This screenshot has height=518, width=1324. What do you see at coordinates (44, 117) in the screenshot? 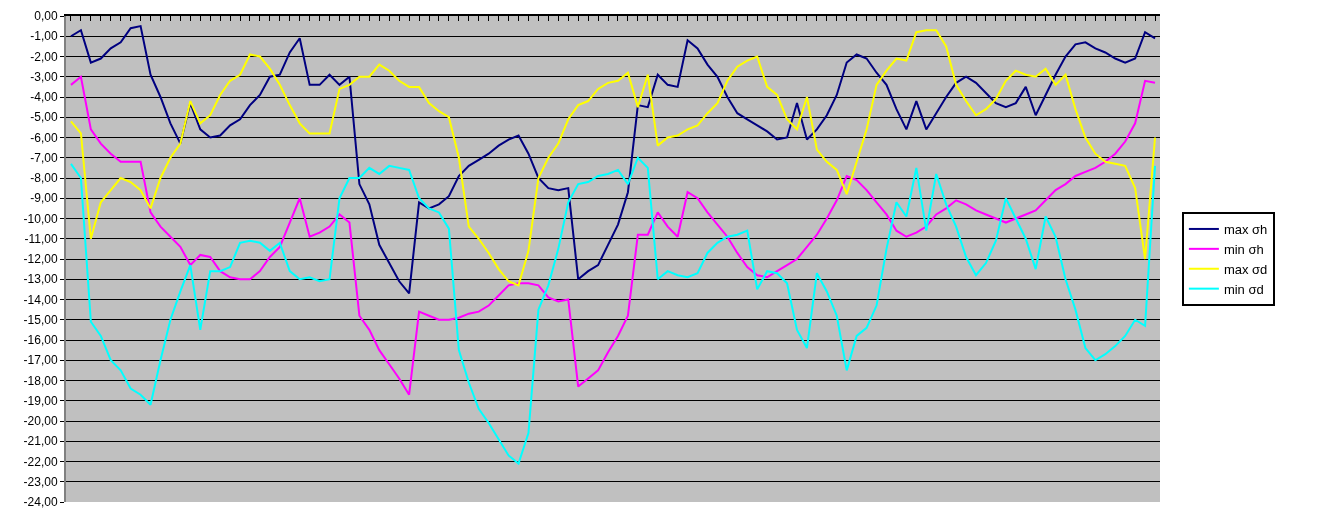
I see `y-tick-label: -5,00` at bounding box center [44, 117].